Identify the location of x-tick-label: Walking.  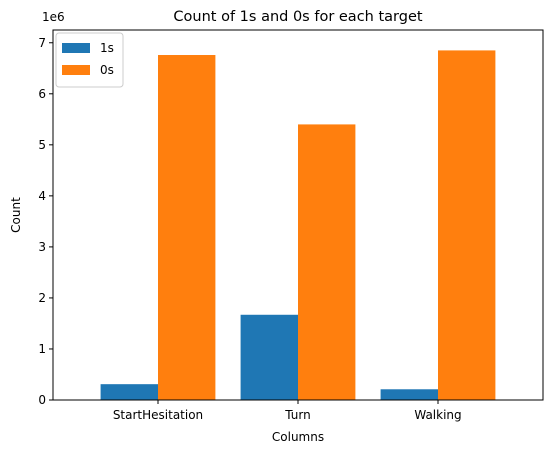
(437, 415).